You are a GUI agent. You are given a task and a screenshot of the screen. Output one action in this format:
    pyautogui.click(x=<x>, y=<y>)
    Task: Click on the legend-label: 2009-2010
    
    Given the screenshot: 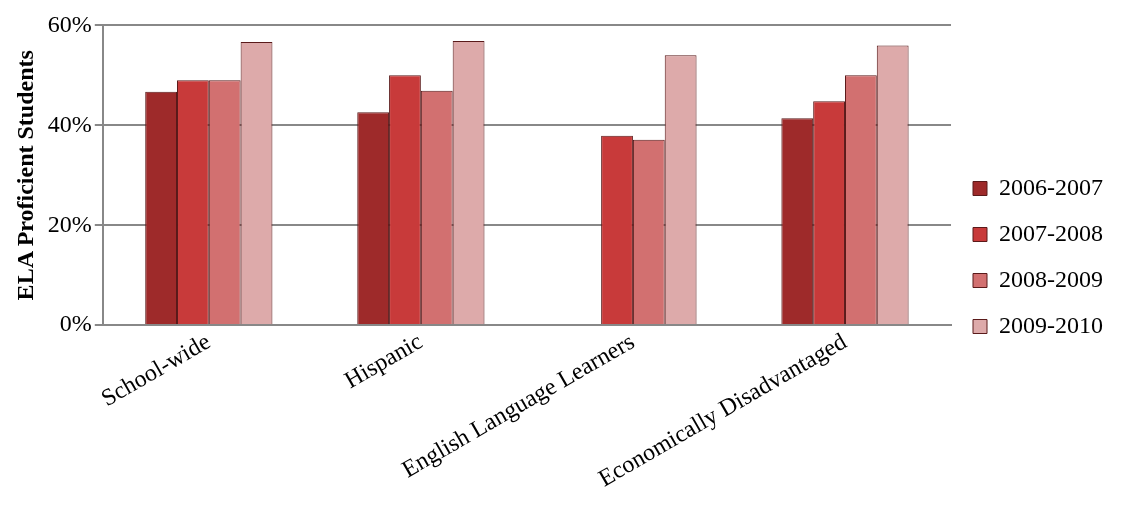 What is the action you would take?
    pyautogui.click(x=1051, y=324)
    